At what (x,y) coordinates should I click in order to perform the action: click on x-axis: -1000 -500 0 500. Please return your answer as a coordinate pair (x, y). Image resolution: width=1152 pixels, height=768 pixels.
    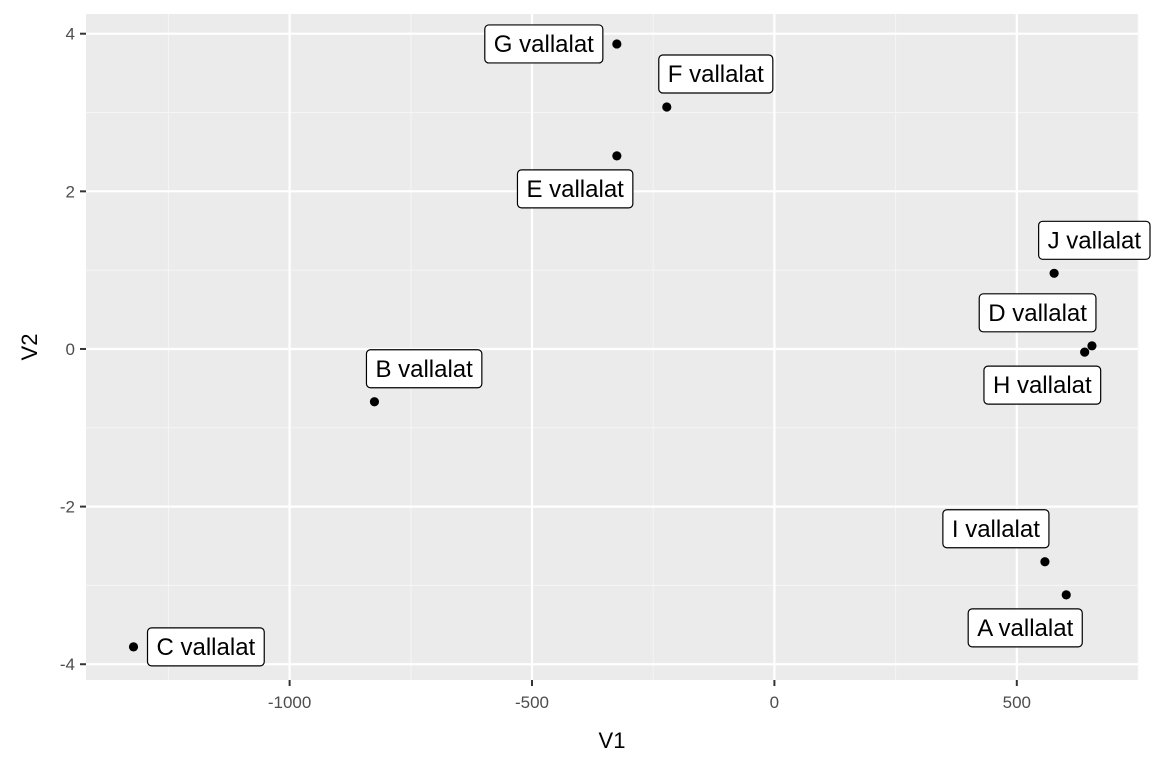
    Looking at the image, I should click on (649, 696).